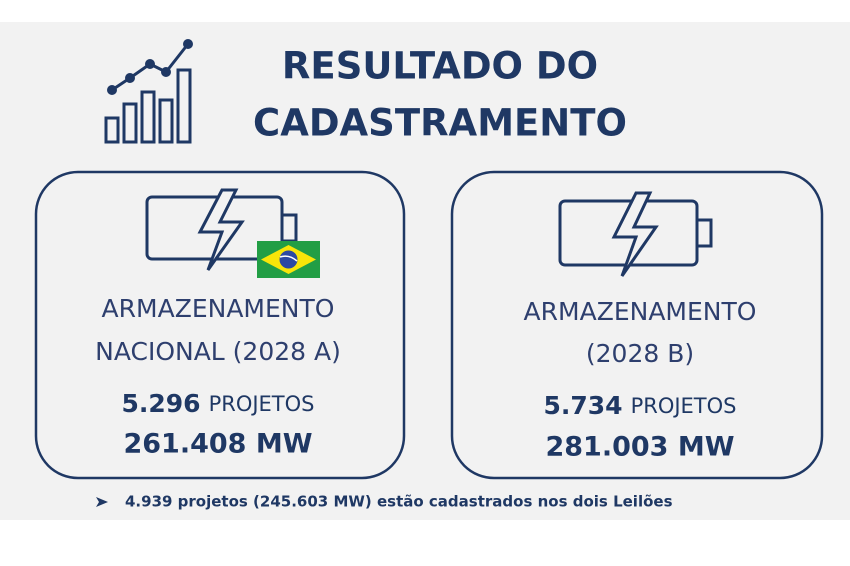 This screenshot has height=566, width=850. What do you see at coordinates (635, 234) in the screenshot?
I see `battery-icon` at bounding box center [635, 234].